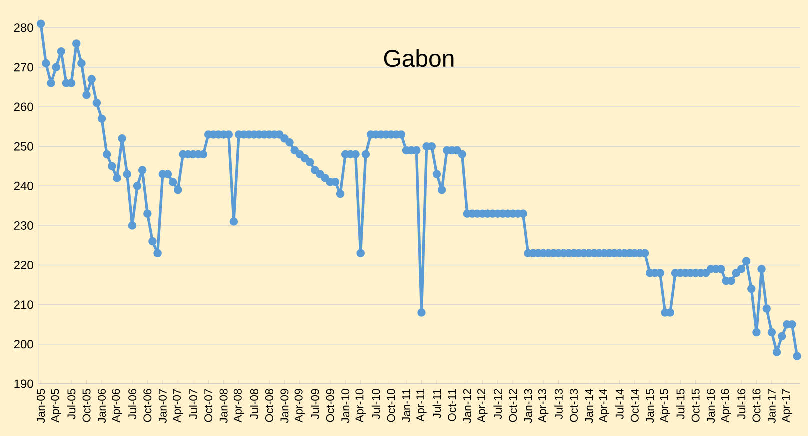 The height and width of the screenshot is (436, 808). Describe the element at coordinates (24, 28) in the screenshot. I see `y-tick-label: 280` at that location.